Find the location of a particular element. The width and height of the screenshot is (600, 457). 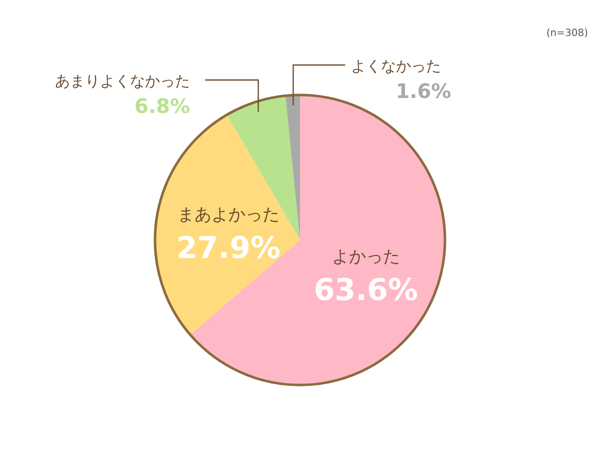

slice-label: よくなかった is located at coordinates (396, 66).